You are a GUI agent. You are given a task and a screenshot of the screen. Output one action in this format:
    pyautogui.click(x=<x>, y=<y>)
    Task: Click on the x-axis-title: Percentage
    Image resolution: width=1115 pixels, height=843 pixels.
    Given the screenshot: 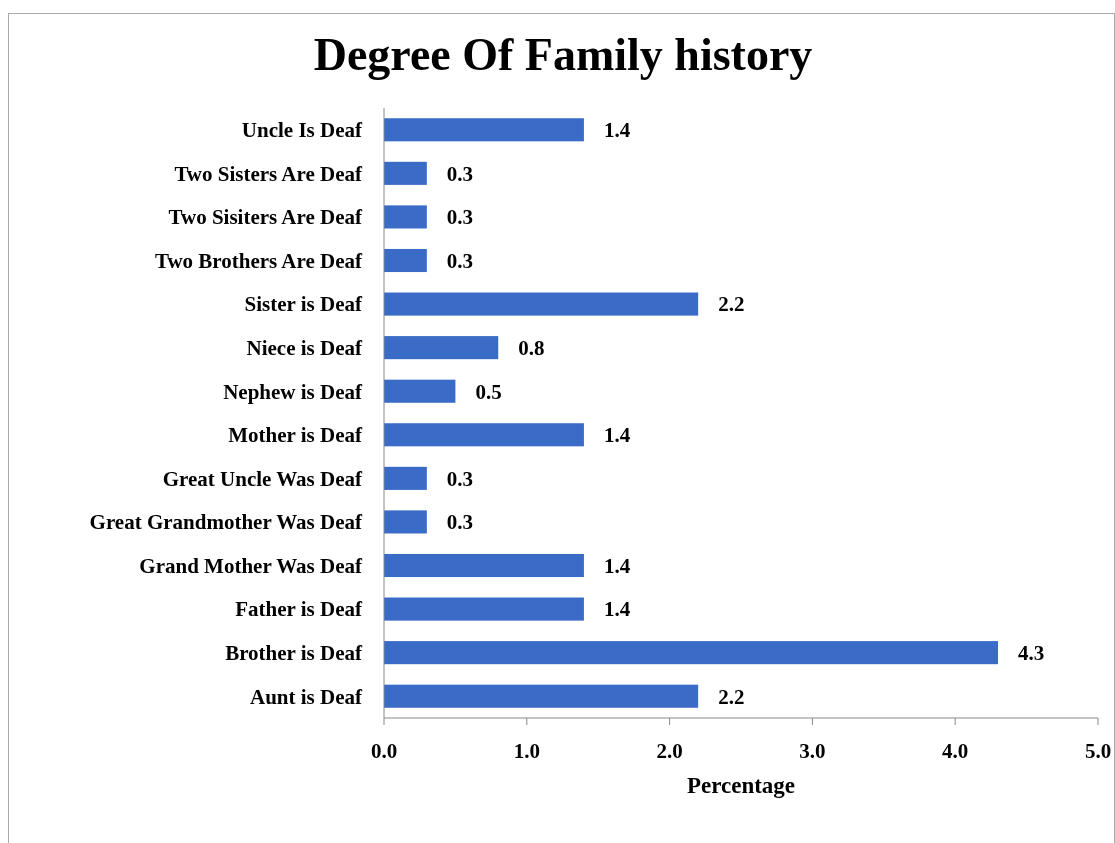 What is the action you would take?
    pyautogui.click(x=741, y=785)
    